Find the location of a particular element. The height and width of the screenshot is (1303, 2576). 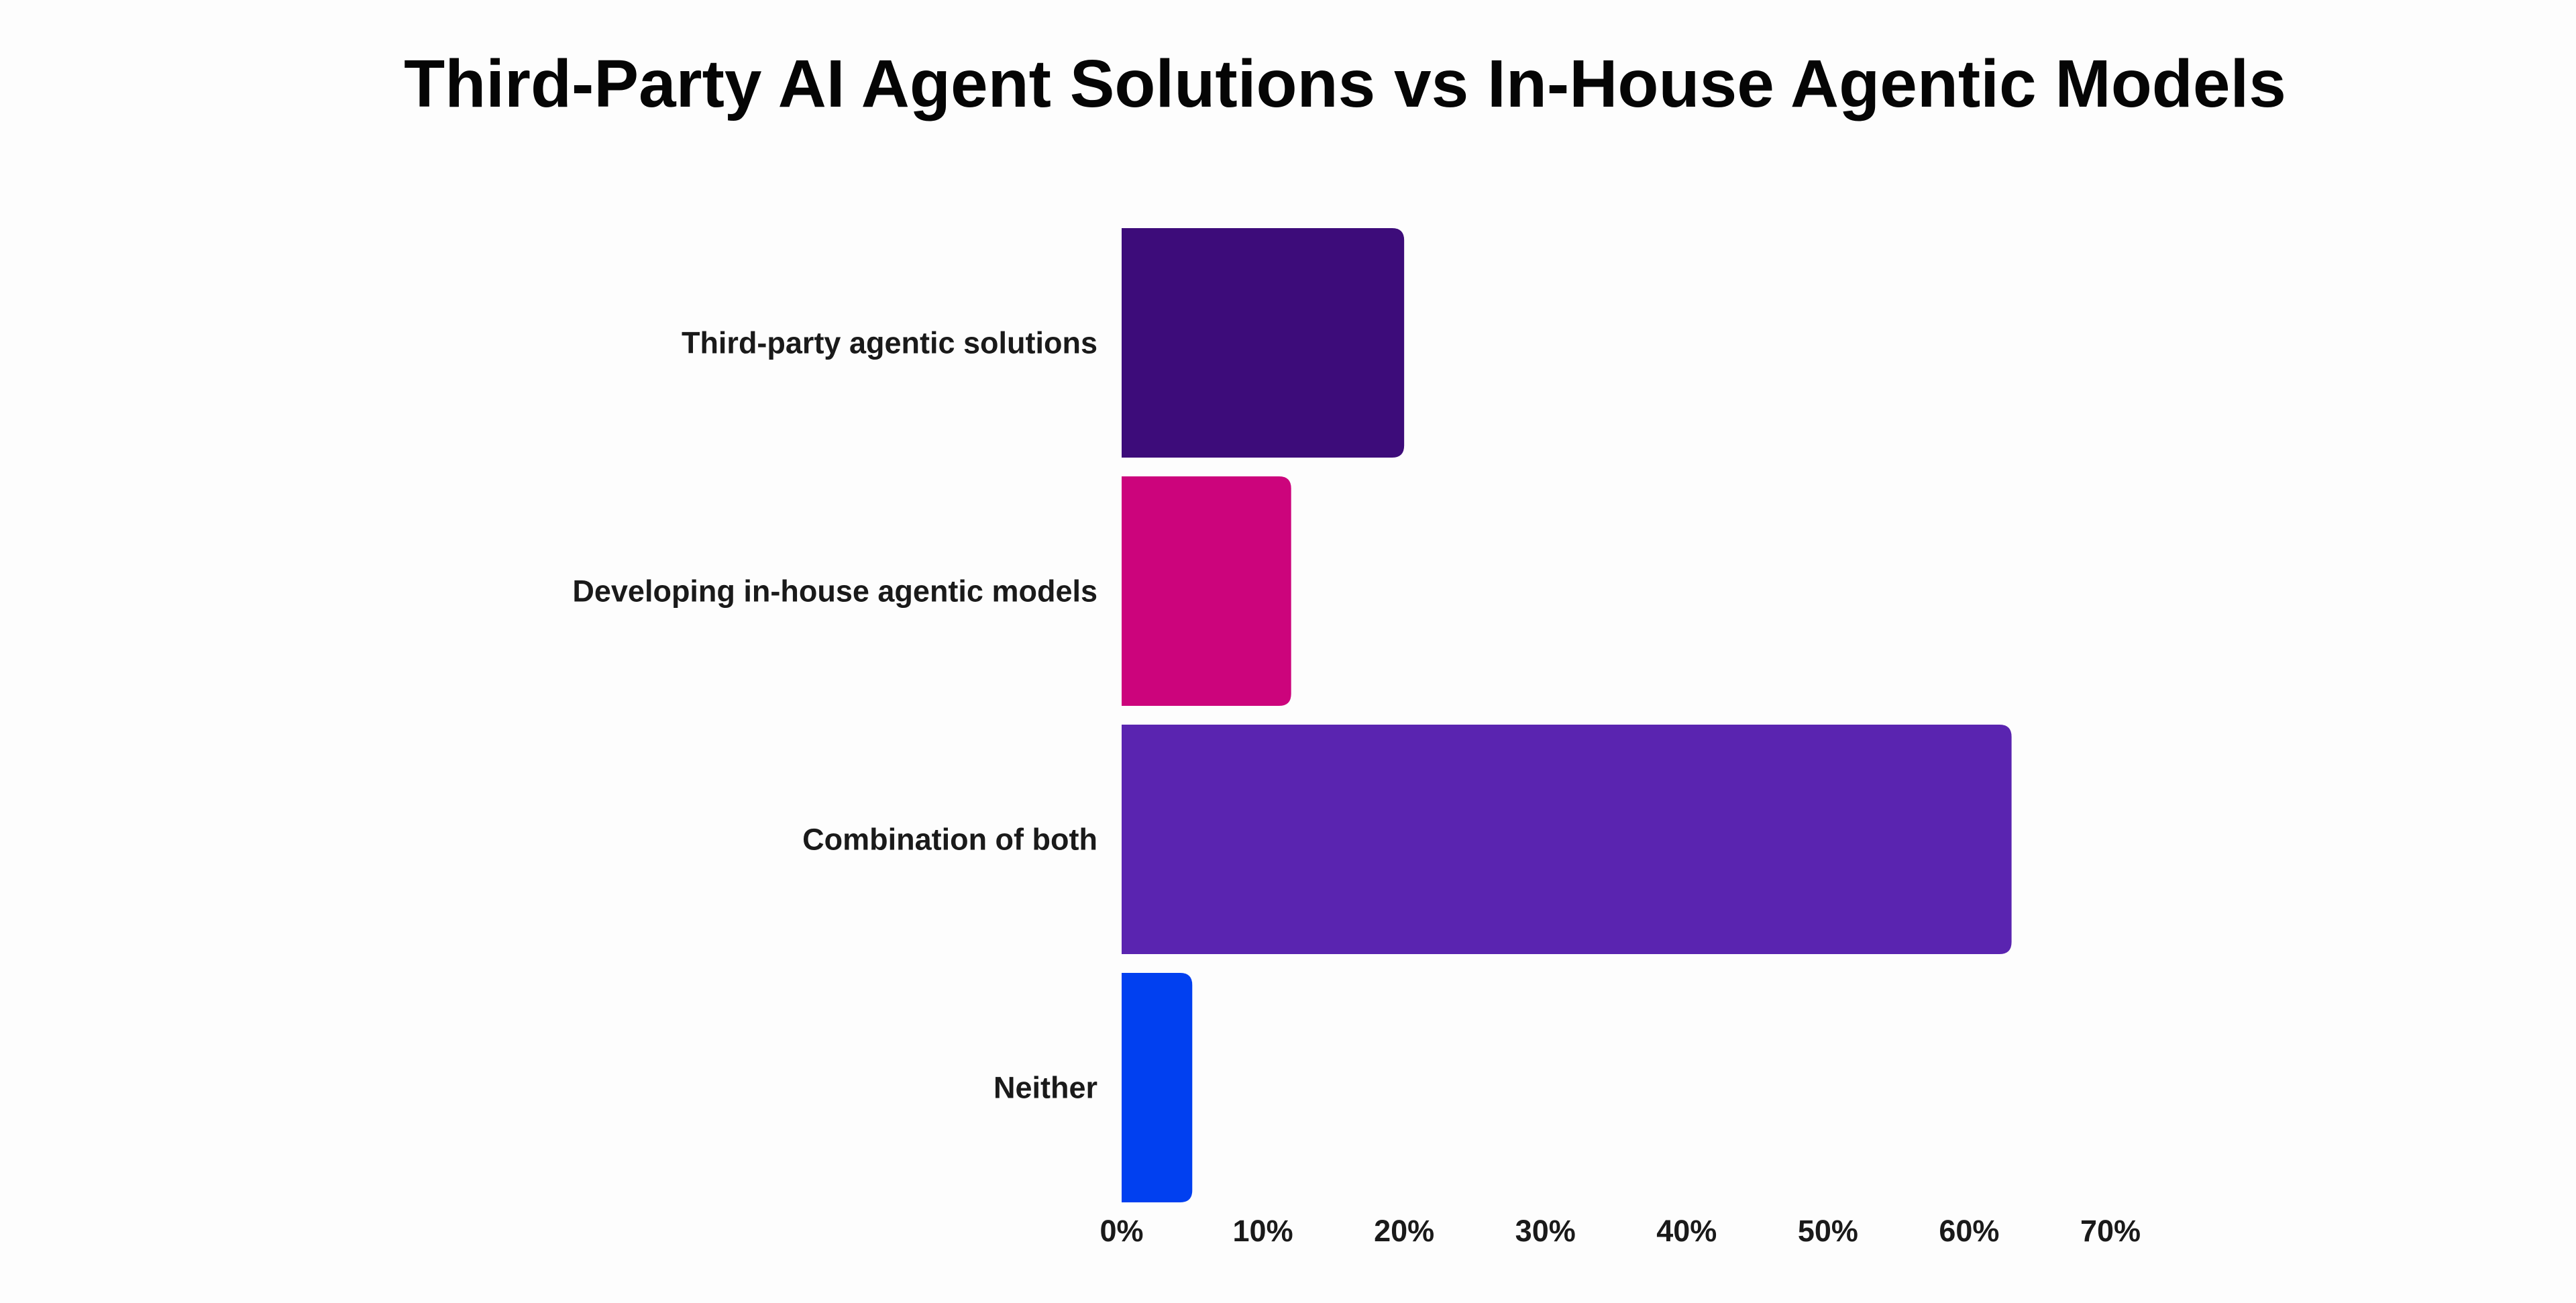

category-label: Neither is located at coordinates (1045, 1088).